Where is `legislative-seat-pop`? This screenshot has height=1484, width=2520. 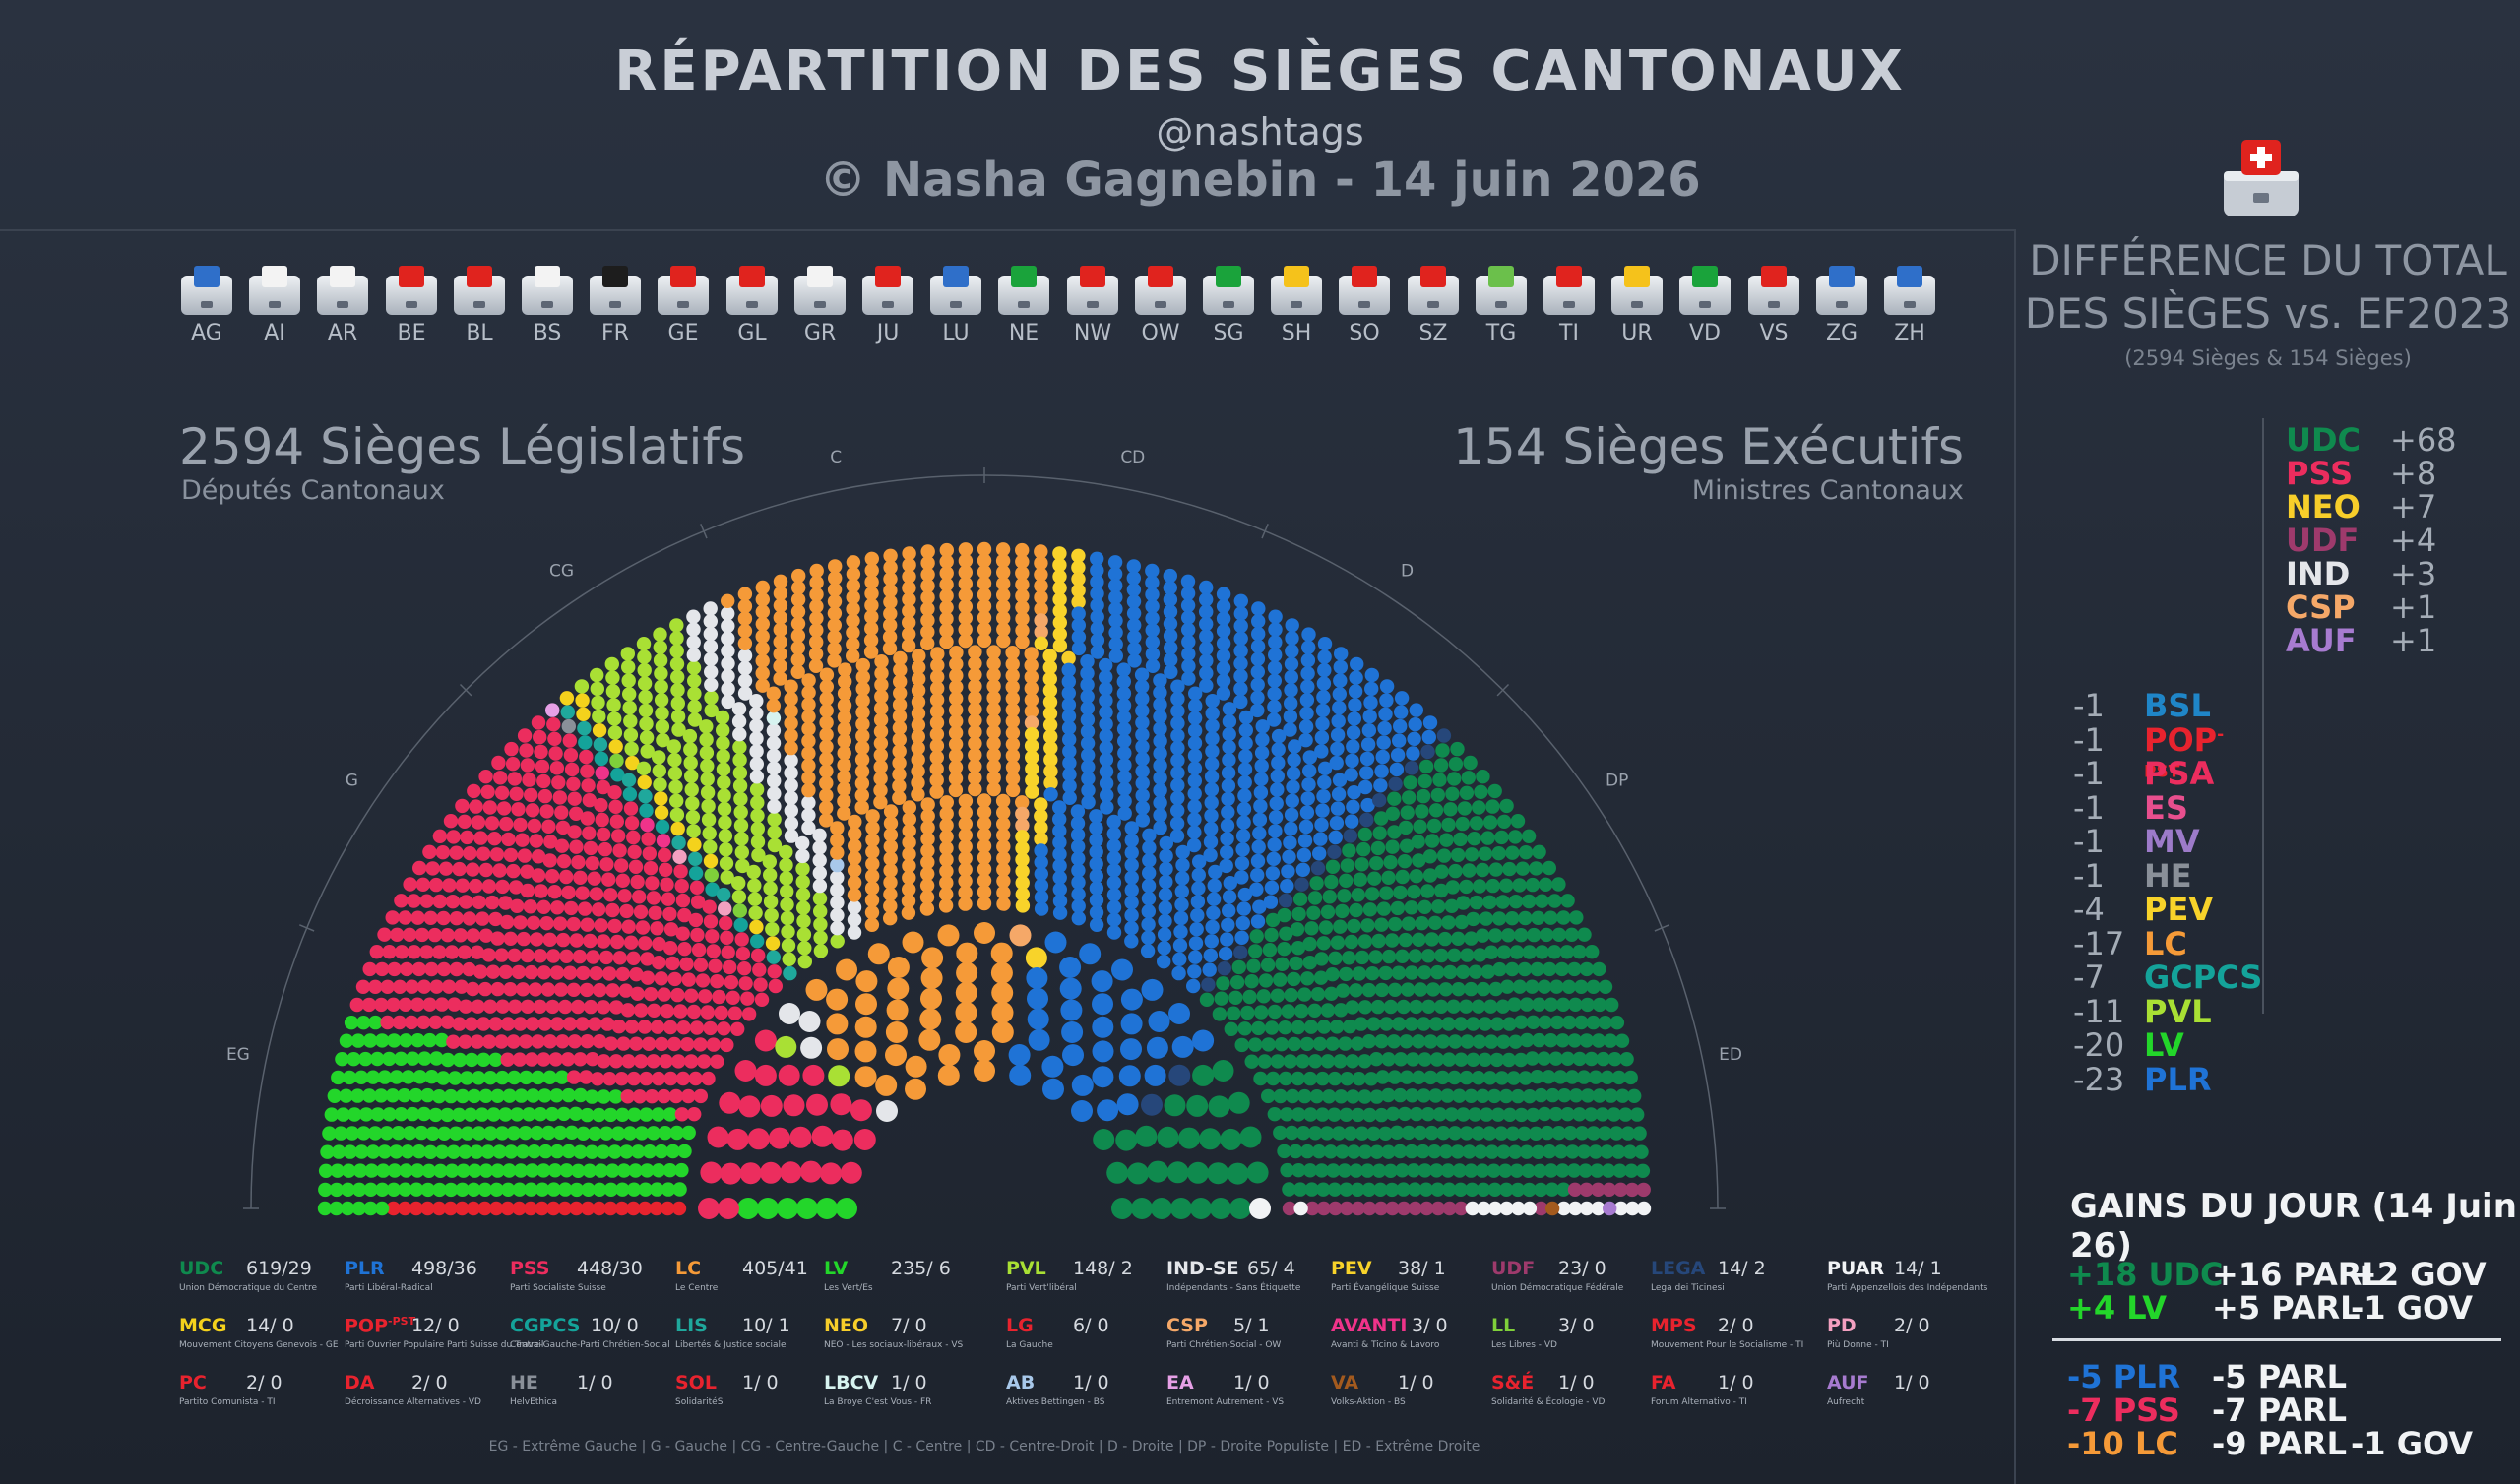
legislative-seat-pop is located at coordinates (553, 1209).